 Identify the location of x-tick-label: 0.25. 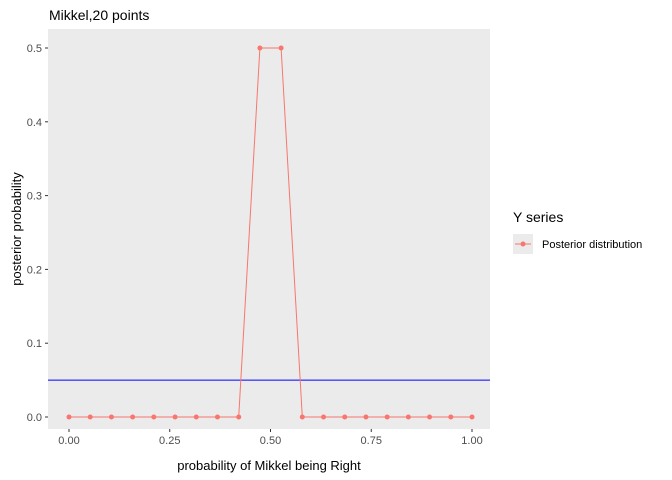
(169, 441).